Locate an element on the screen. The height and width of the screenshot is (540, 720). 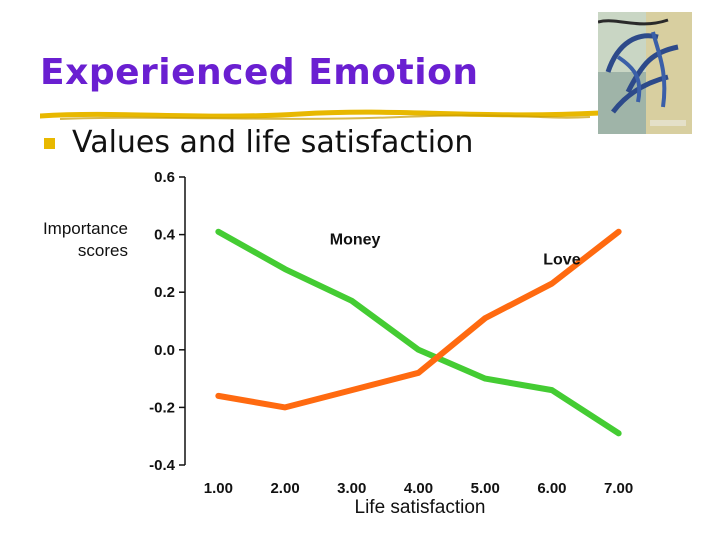
x-tick-label: 4.00 is located at coordinates (418, 488).